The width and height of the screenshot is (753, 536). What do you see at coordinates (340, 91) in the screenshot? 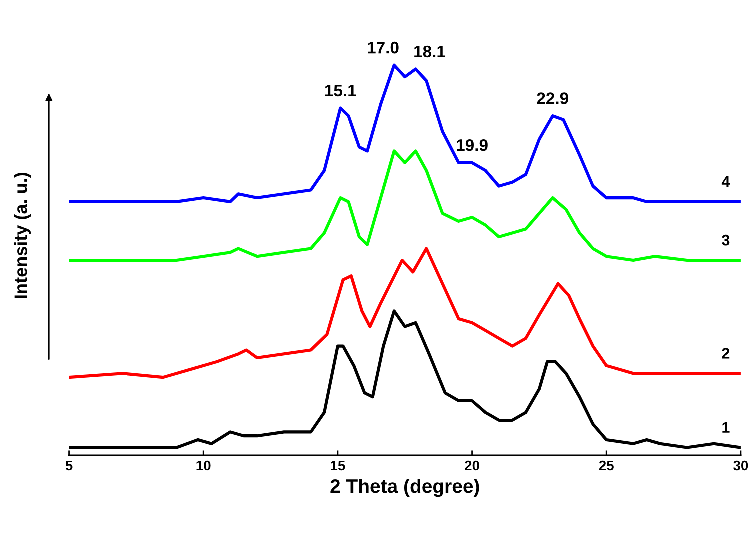
I see `annotation: 15.1` at bounding box center [340, 91].